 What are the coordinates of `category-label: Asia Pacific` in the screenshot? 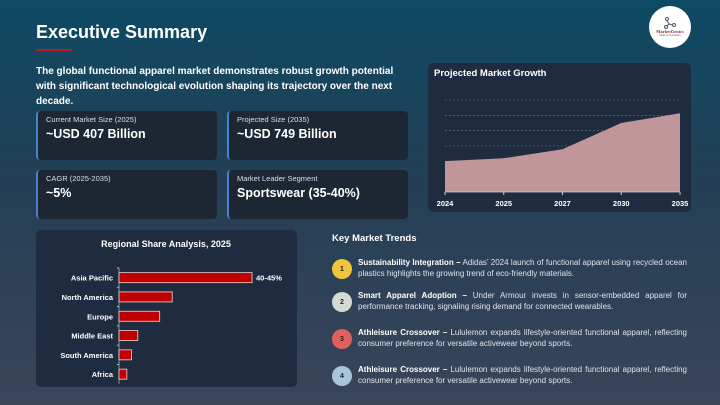 It's located at (92, 278).